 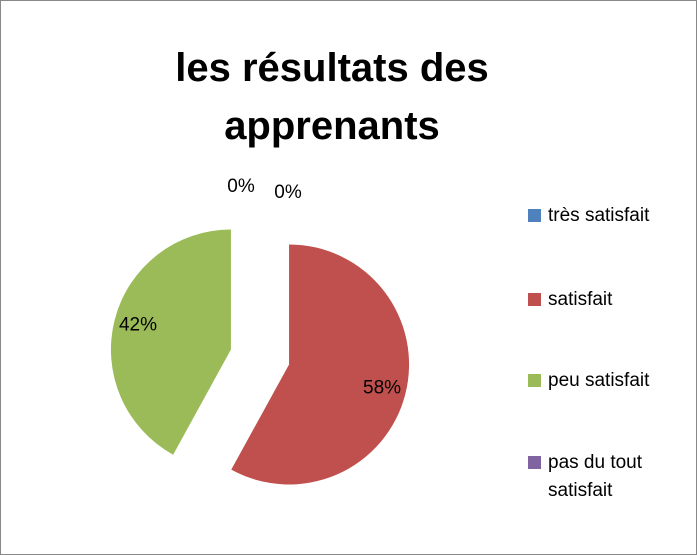 I want to click on legend-label: très satisfait, so click(x=599, y=215).